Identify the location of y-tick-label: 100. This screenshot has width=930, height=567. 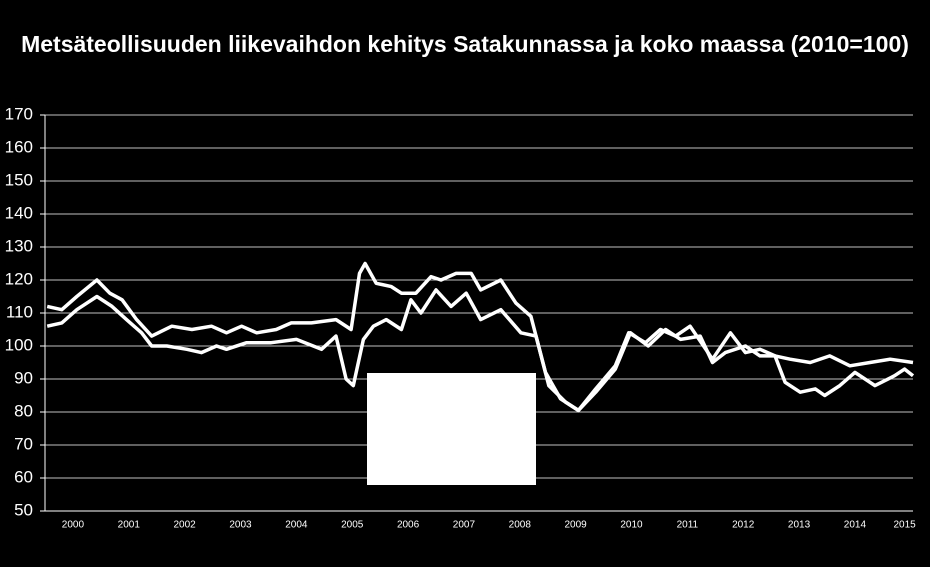
(19, 344).